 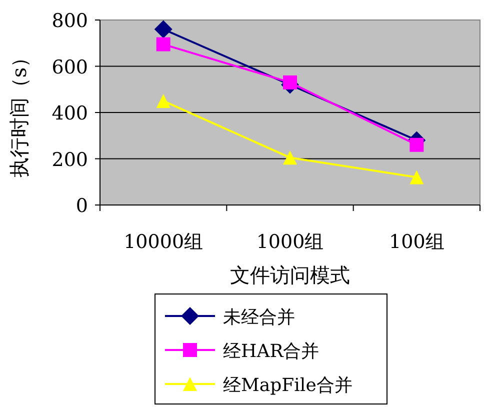 I want to click on x-tick-label: 1000组, so click(x=290, y=242).